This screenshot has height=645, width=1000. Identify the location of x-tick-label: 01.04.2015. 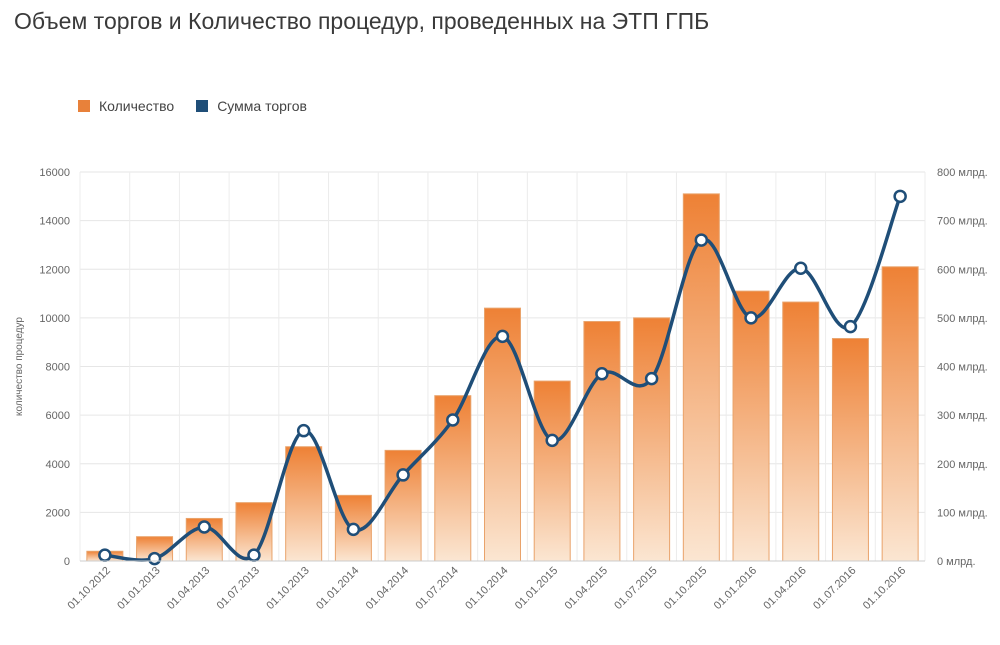
(586, 588).